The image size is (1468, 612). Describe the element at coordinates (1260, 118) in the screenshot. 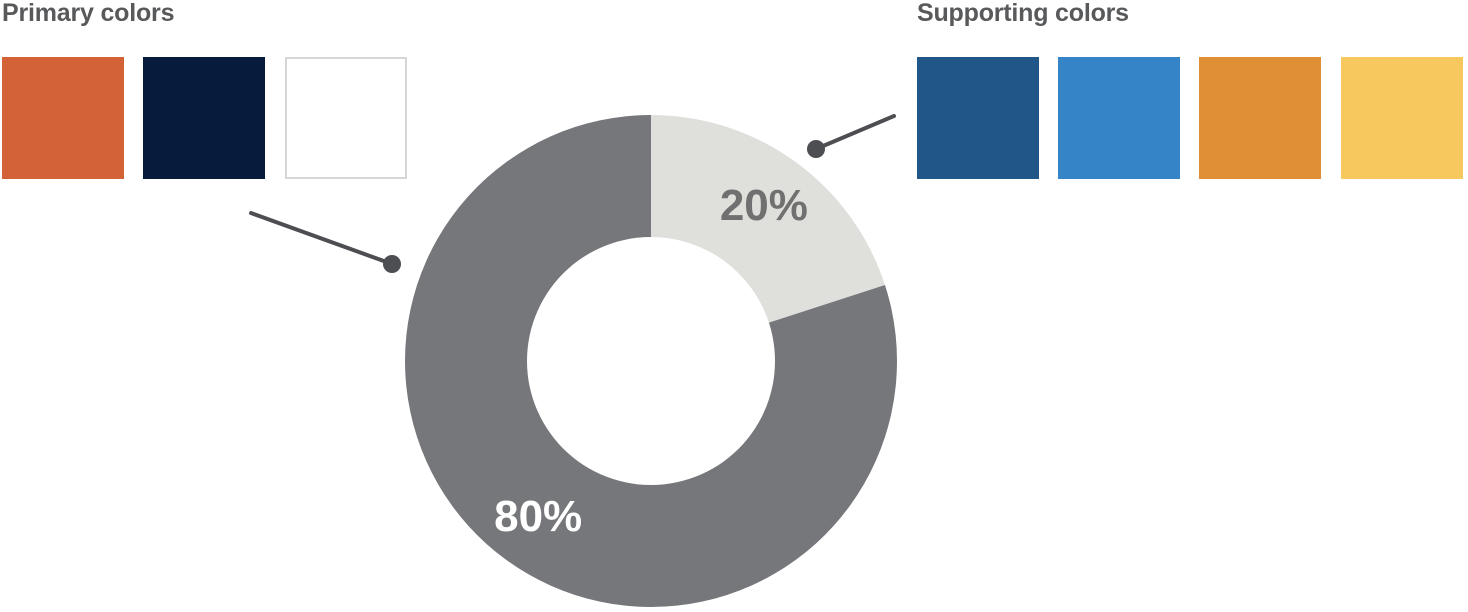

I see `supporting-swatch-orange` at that location.